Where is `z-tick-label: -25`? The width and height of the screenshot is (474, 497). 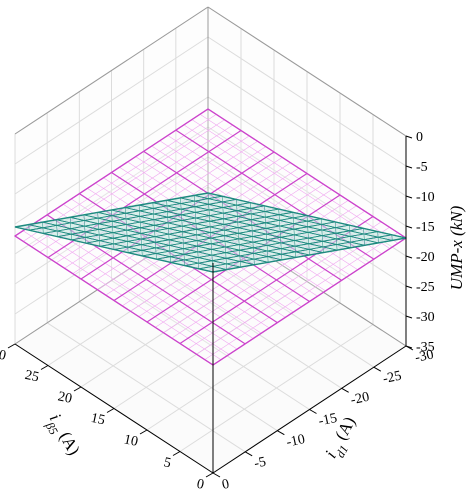 z-tick-label: -25 is located at coordinates (425, 287).